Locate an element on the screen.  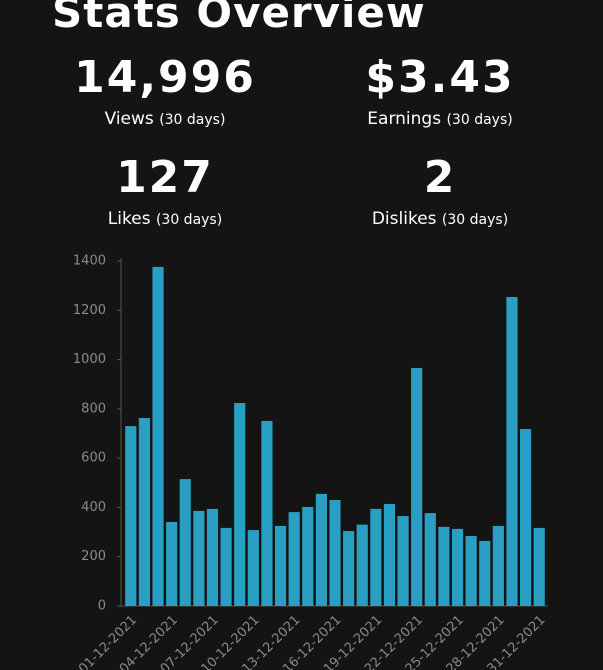
stat: 127 Likes (30 days) is located at coordinates (165, 190).